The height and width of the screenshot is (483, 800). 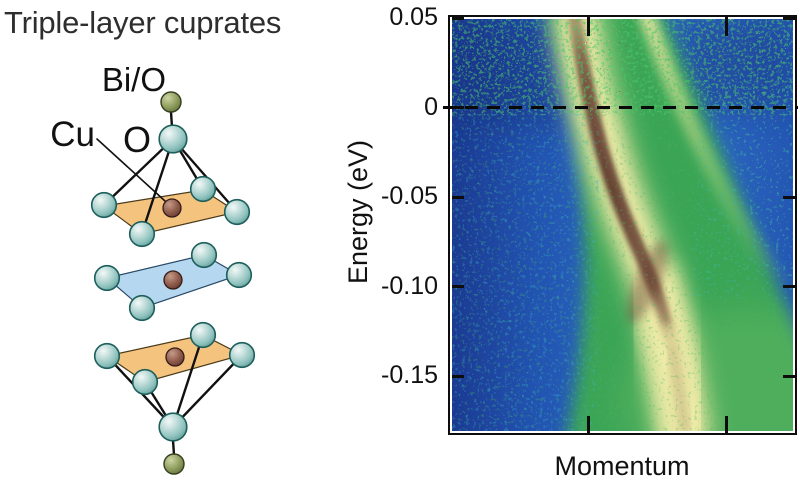 I want to click on x-axis-label: Momentum, so click(x=622, y=466).